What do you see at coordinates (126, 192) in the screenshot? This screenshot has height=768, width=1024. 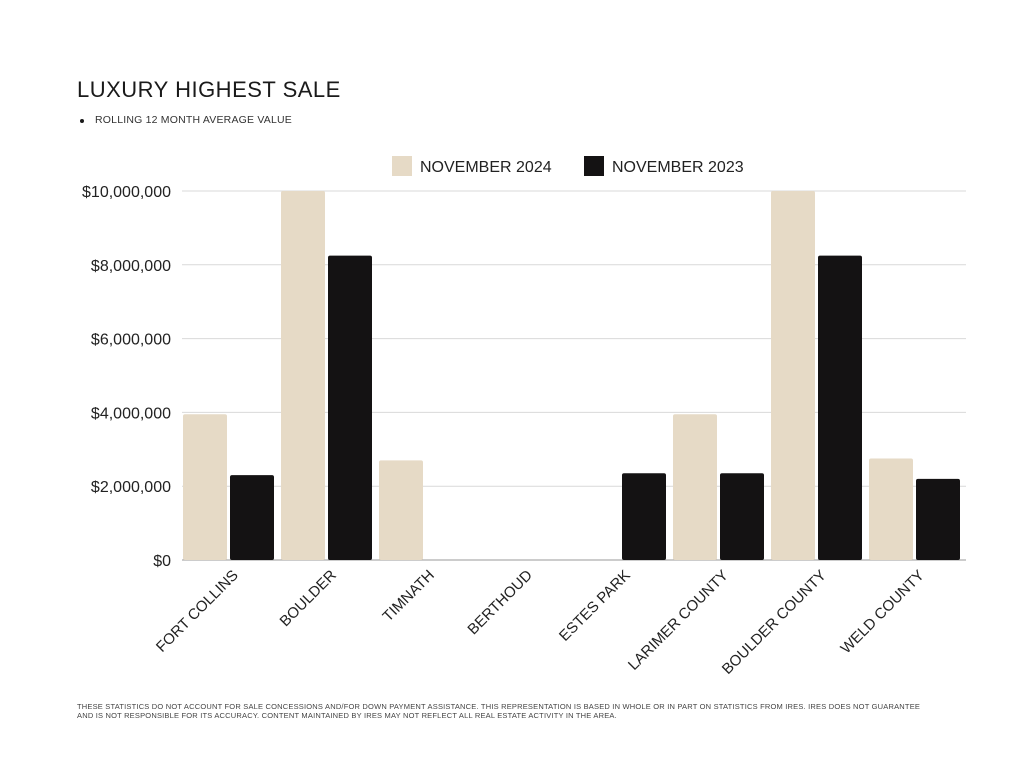 I see `y-tick-label: $10,000,000` at bounding box center [126, 192].